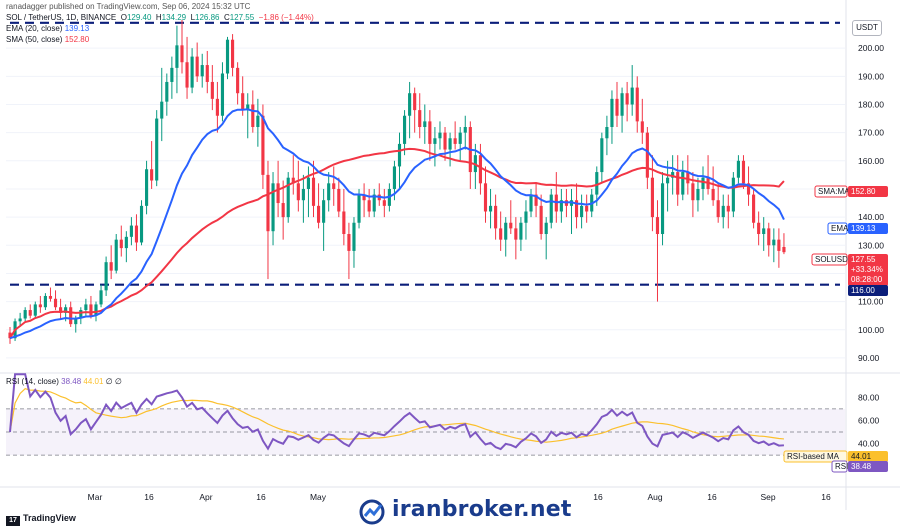 Image resolution: width=900 pixels, height=531 pixels. I want to click on rsi-ma-tag-value-bg, so click(868, 456).